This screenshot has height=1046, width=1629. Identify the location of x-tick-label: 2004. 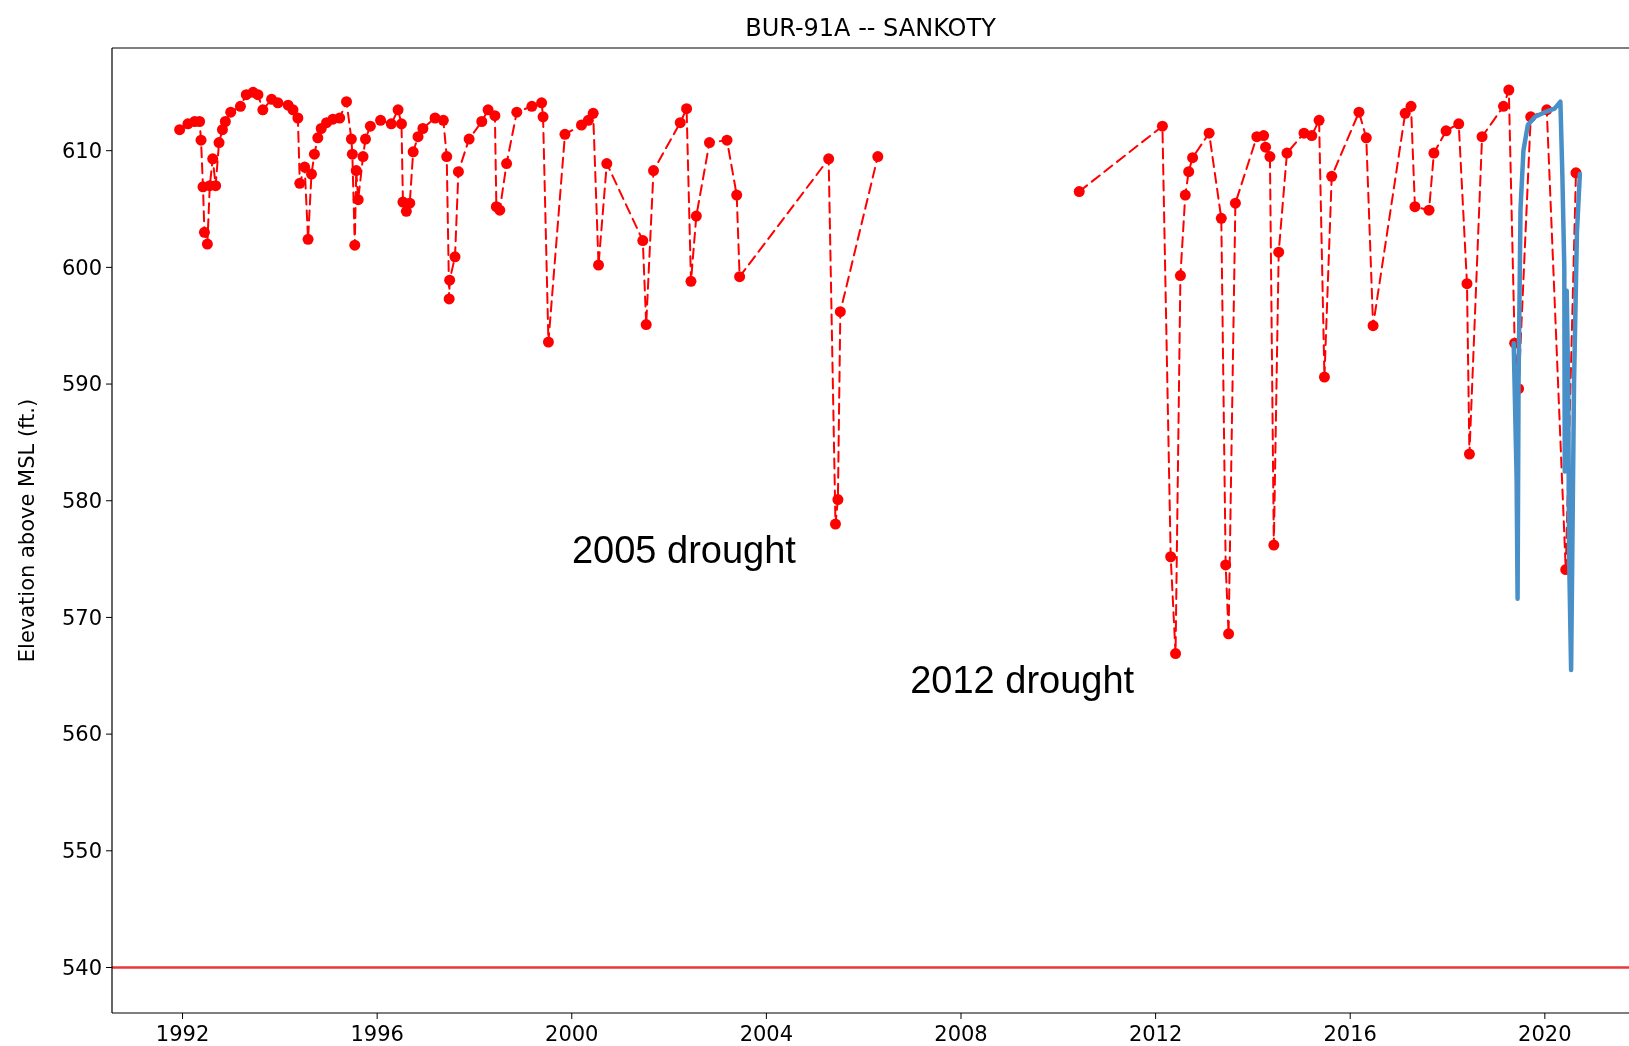
(766, 1034).